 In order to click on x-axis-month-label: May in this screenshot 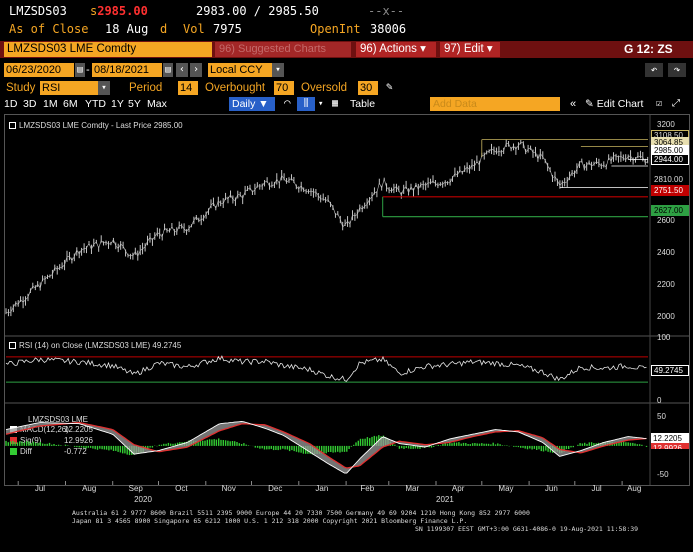, I will do `click(506, 488)`.